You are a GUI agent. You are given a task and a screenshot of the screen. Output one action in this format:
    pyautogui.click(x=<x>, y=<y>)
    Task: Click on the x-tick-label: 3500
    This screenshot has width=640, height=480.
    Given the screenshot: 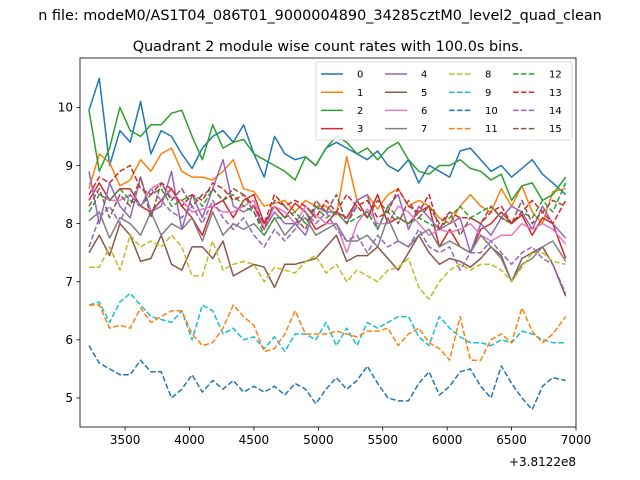 What is the action you would take?
    pyautogui.click(x=125, y=440)
    